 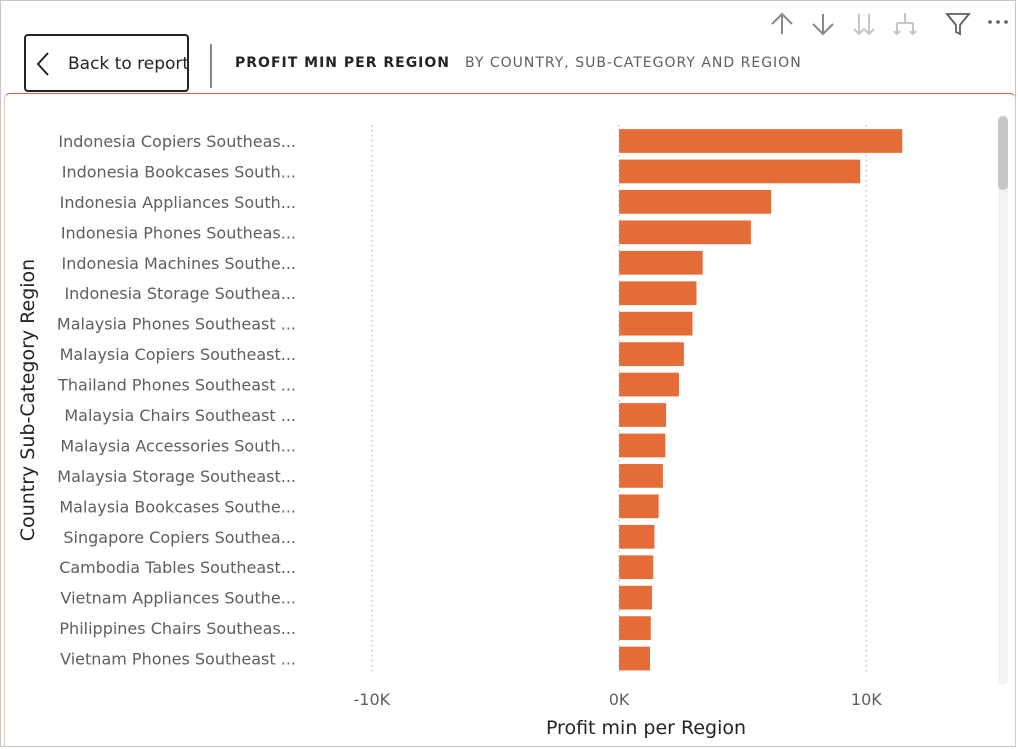 What do you see at coordinates (619, 699) in the screenshot?
I see `x-tick-label: 0K` at bounding box center [619, 699].